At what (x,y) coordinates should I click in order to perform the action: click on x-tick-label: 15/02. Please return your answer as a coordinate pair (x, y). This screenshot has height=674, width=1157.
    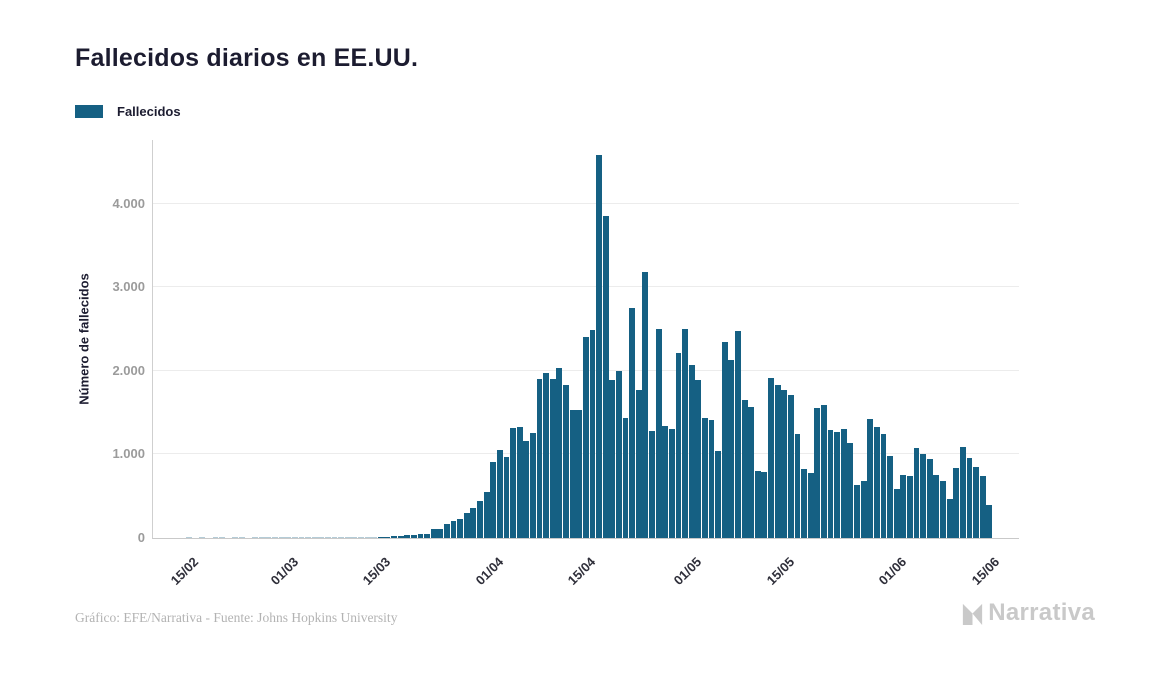
    Looking at the image, I should click on (185, 571).